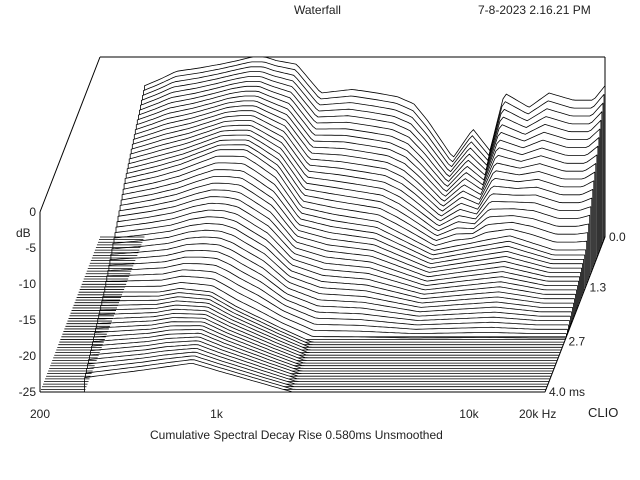 The height and width of the screenshot is (480, 640). Describe the element at coordinates (217, 414) in the screenshot. I see `x-tick-label: 1k` at that location.